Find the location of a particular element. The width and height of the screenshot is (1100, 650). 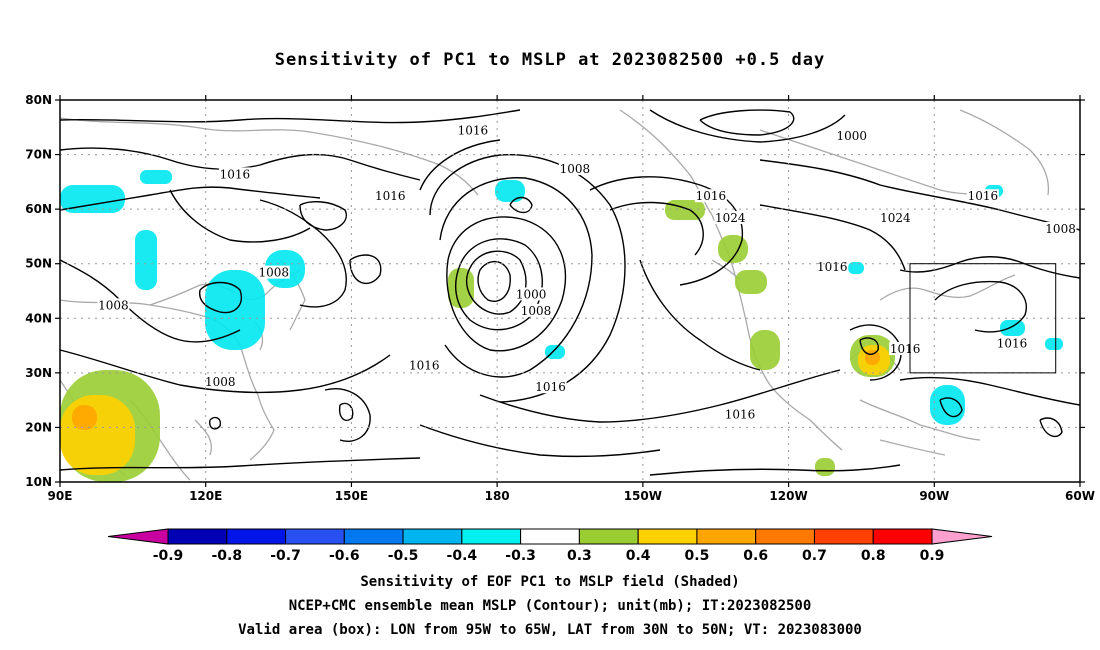

colorbar-label: -0.4 is located at coordinates (462, 556).